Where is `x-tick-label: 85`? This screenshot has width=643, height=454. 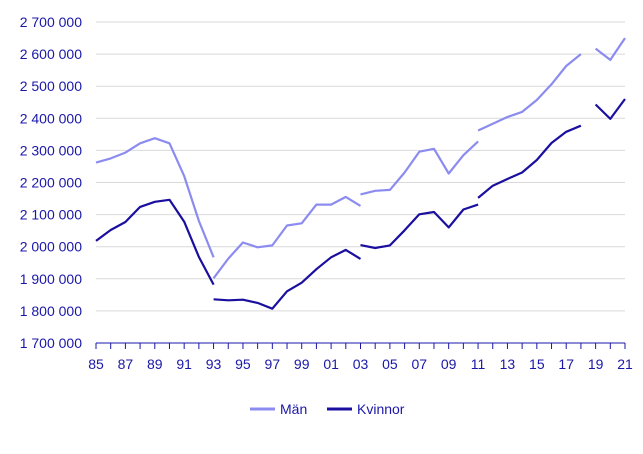 x-tick-label: 85 is located at coordinates (96, 364).